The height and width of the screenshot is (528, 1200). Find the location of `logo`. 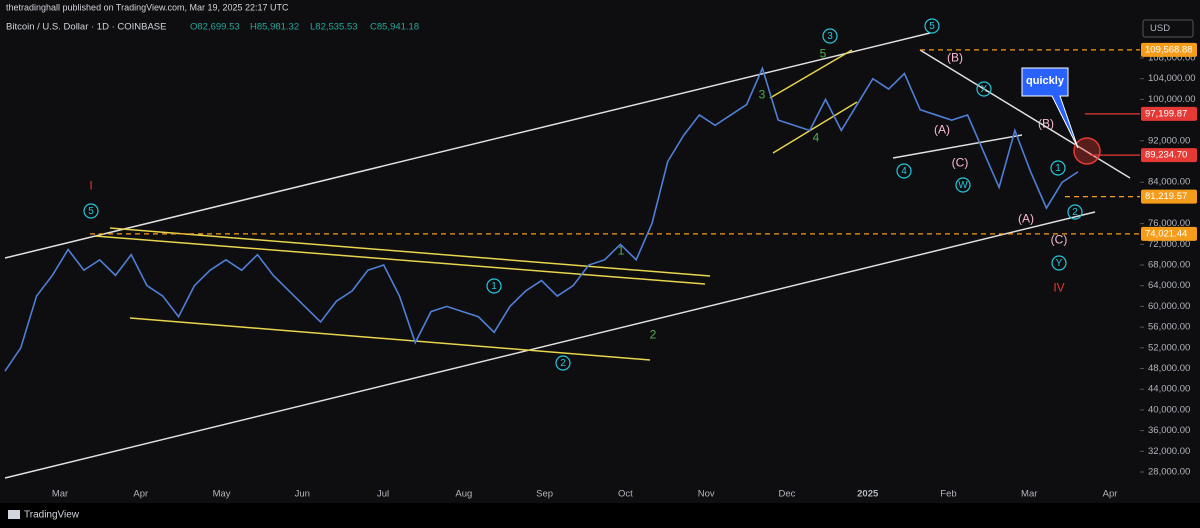

logo is located at coordinates (14, 514).